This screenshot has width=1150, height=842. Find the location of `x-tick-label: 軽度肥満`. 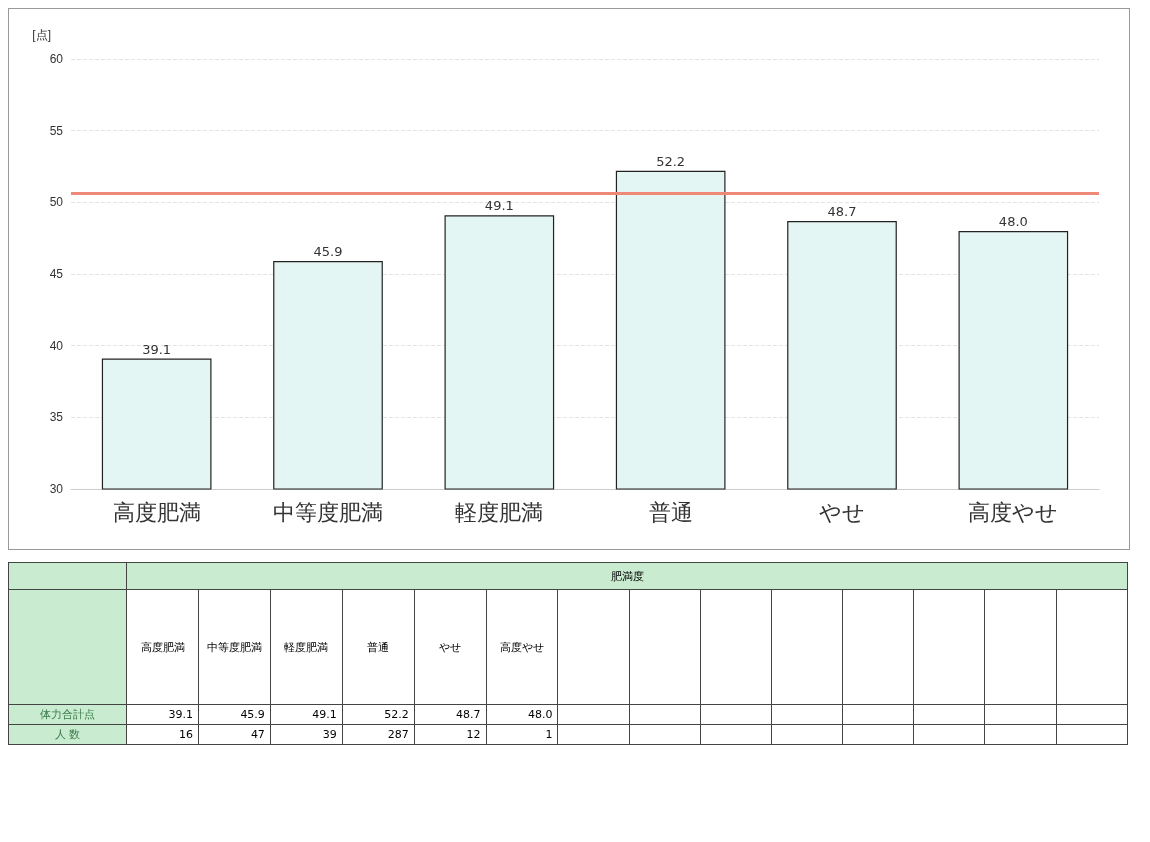

x-tick-label: 軽度肥満 is located at coordinates (499, 512).